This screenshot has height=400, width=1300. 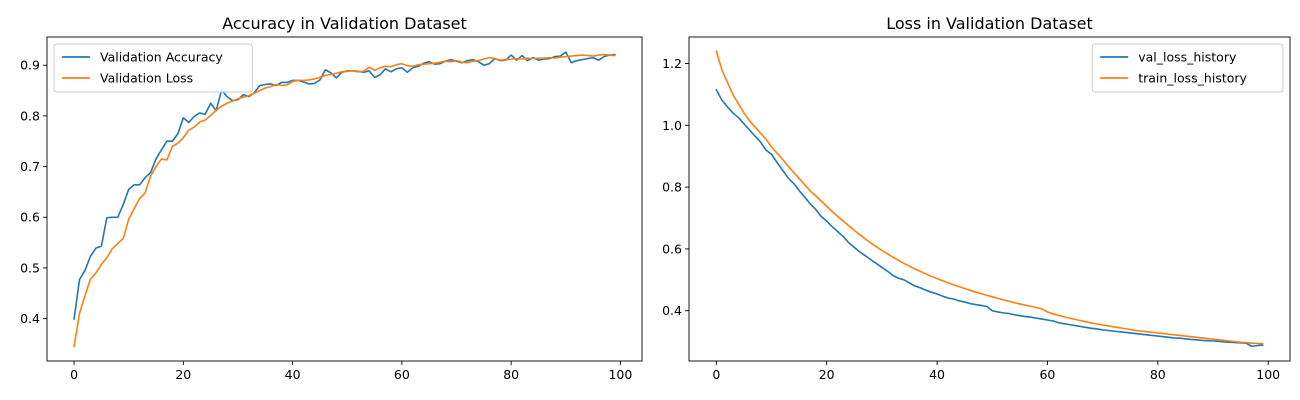 What do you see at coordinates (30, 267) in the screenshot?
I see `y-tick-label: 0.5` at bounding box center [30, 267].